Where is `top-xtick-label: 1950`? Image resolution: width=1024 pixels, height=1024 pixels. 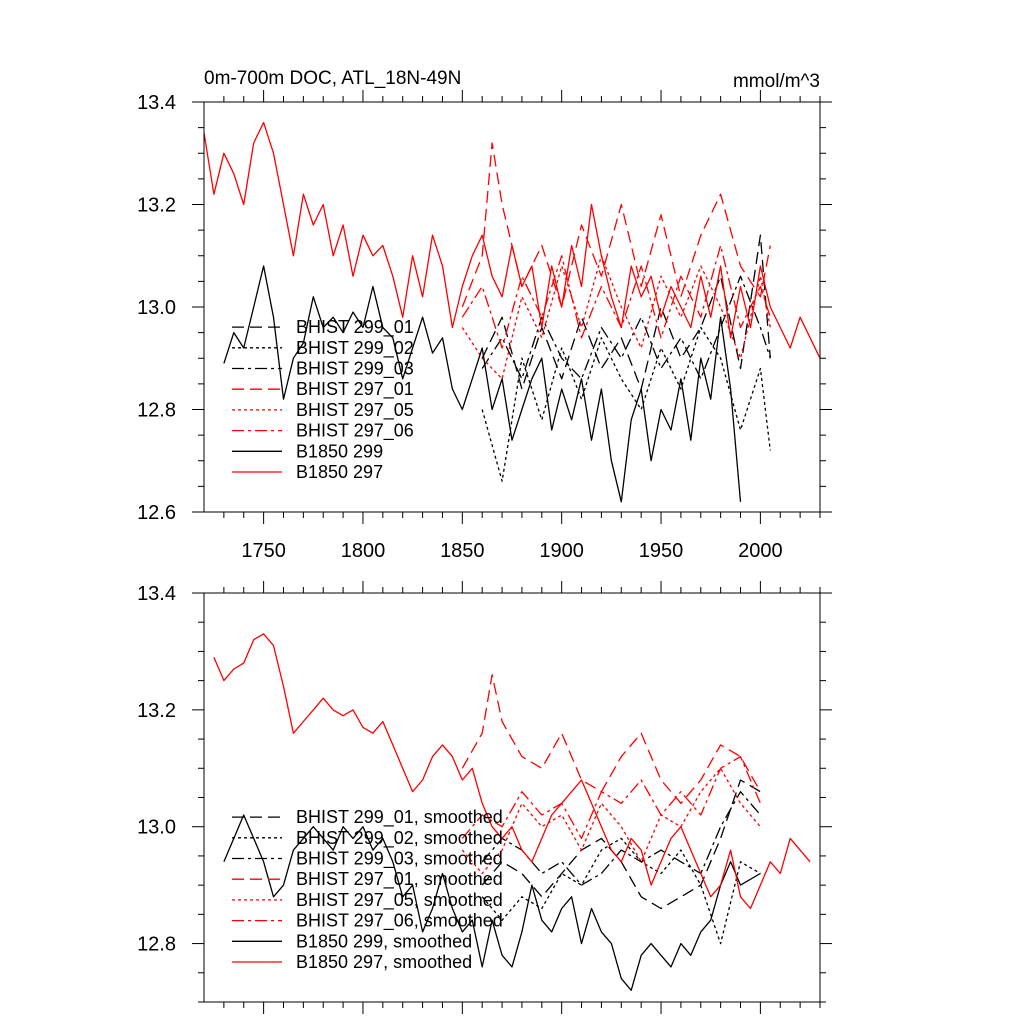
top-xtick-label: 1950 is located at coordinates (661, 551).